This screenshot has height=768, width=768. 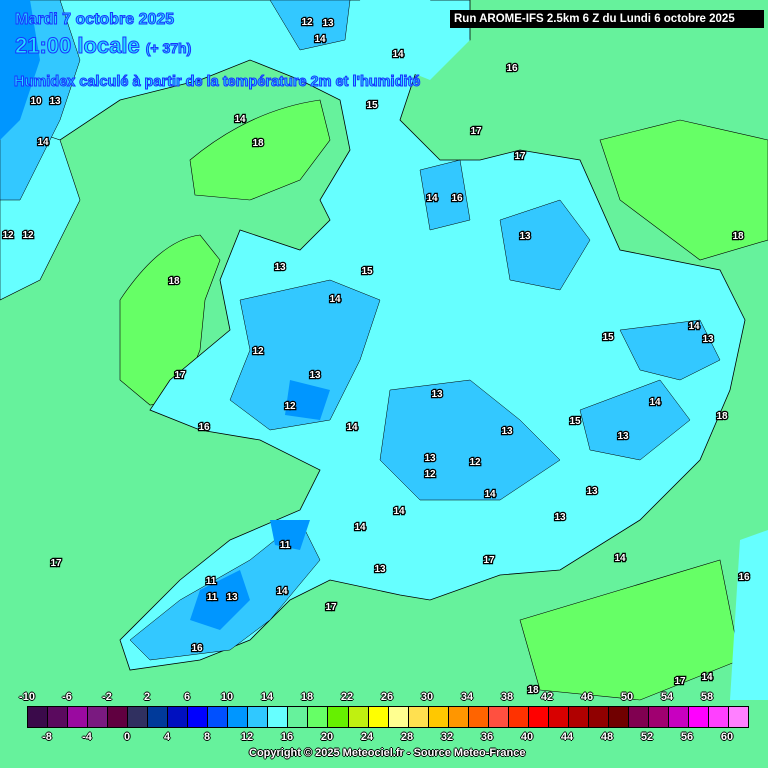 What do you see at coordinates (347, 697) in the screenshot?
I see `color-scale-label: 22` at bounding box center [347, 697].